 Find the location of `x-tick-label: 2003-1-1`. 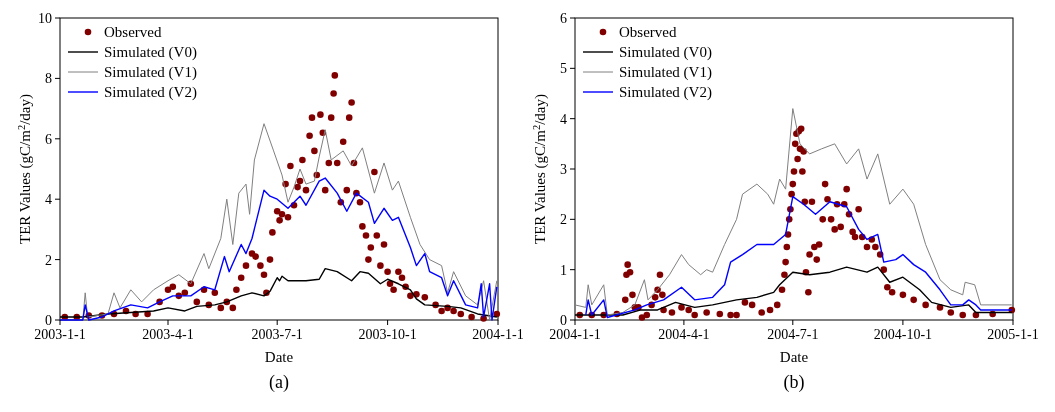

x-tick-label: 2003-1-1 is located at coordinates (60, 334).